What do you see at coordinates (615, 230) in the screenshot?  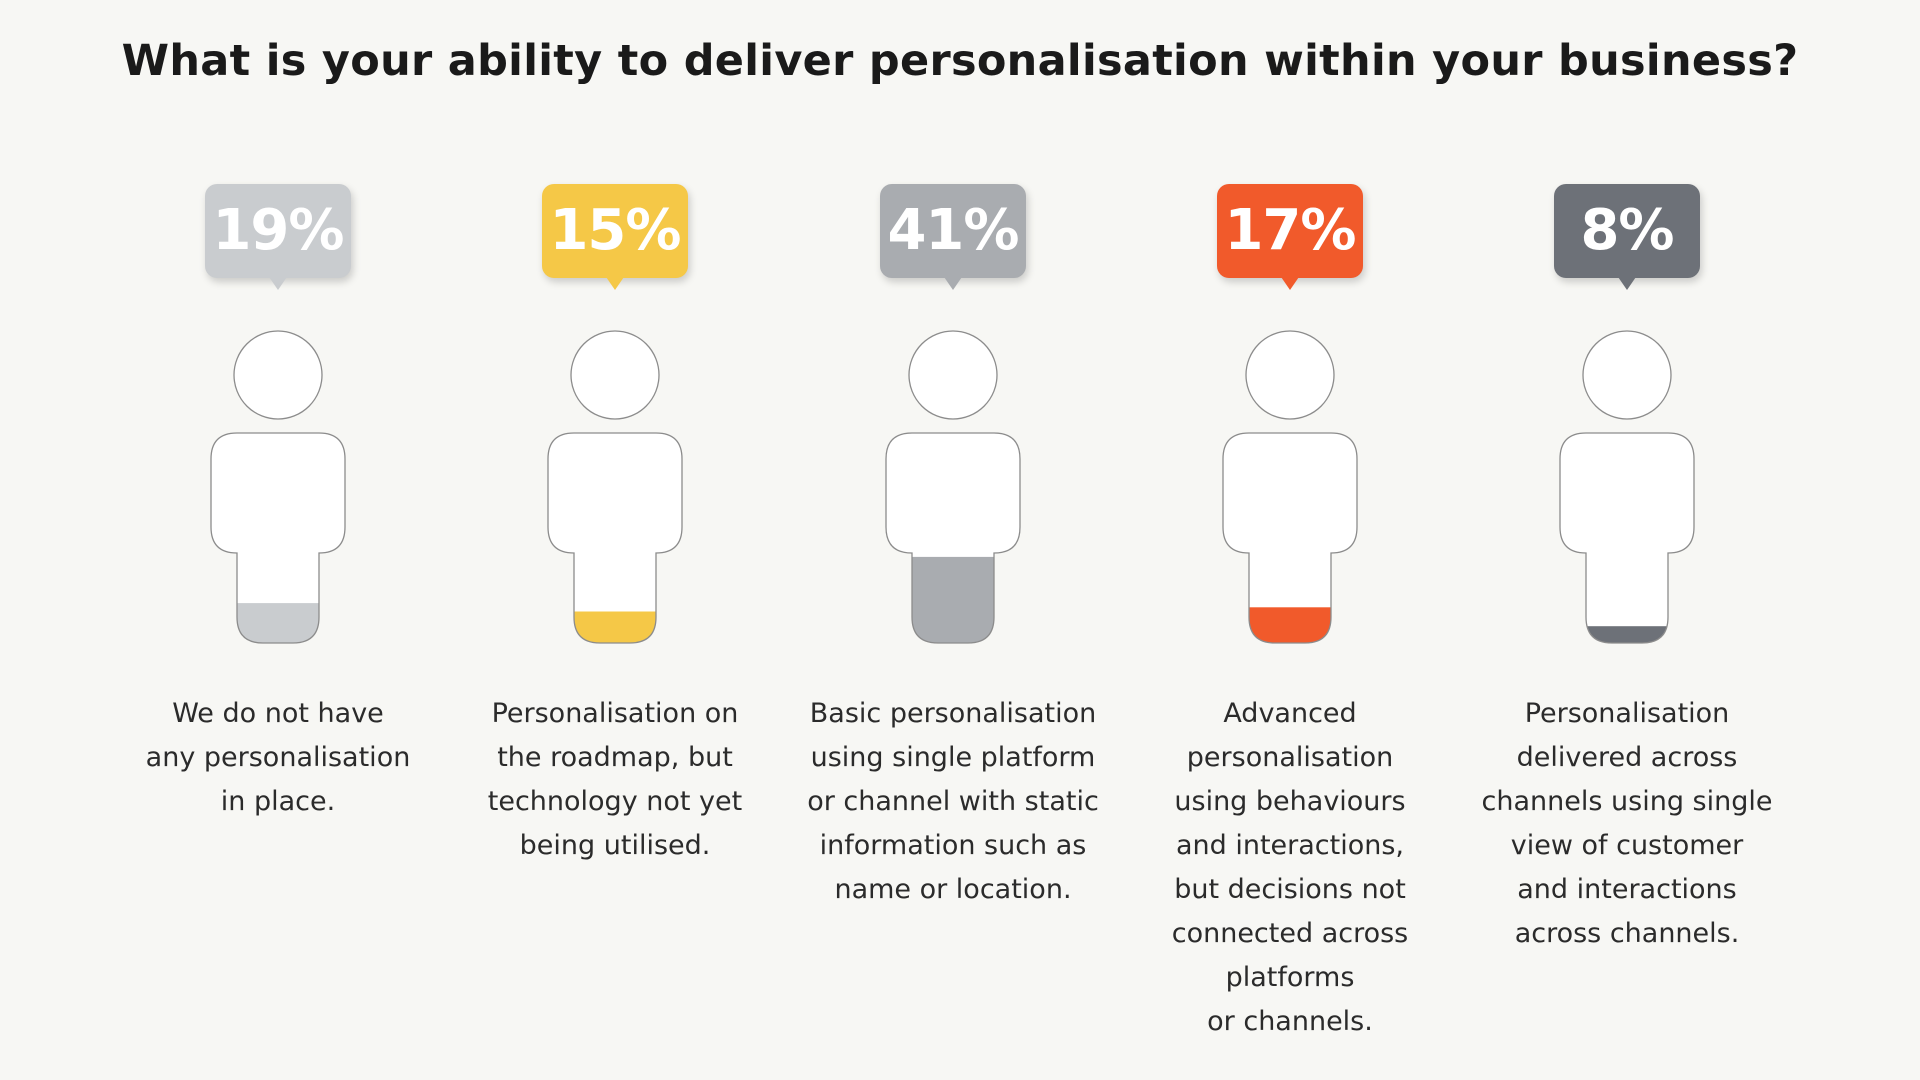 I see `percentage-label: 15%` at bounding box center [615, 230].